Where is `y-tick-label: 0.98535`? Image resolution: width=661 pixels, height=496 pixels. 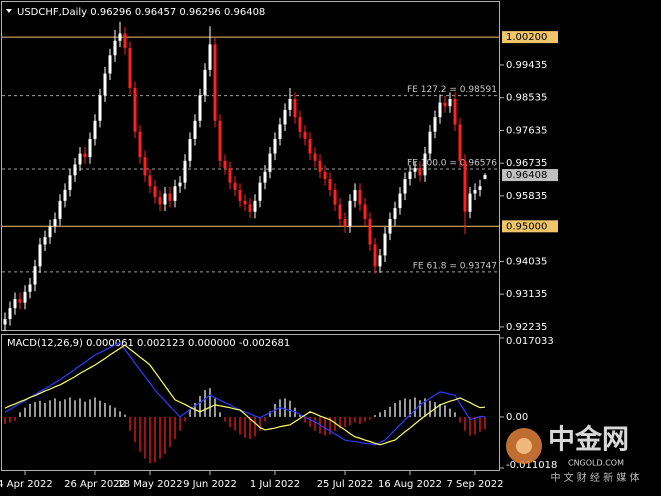
y-tick-label: 0.98535 is located at coordinates (526, 98).